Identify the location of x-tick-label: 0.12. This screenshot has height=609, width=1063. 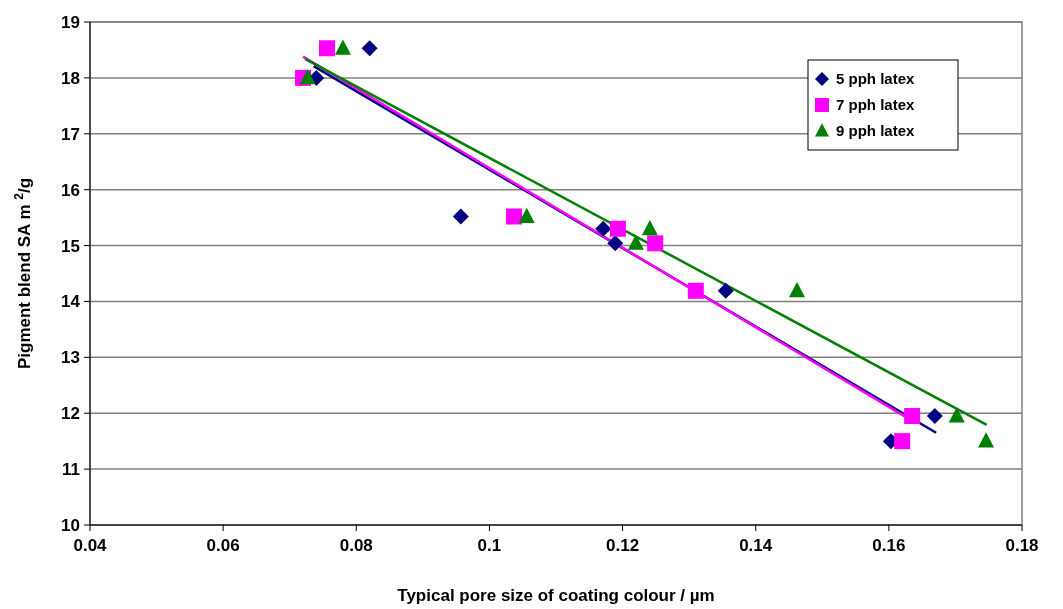
(623, 545).